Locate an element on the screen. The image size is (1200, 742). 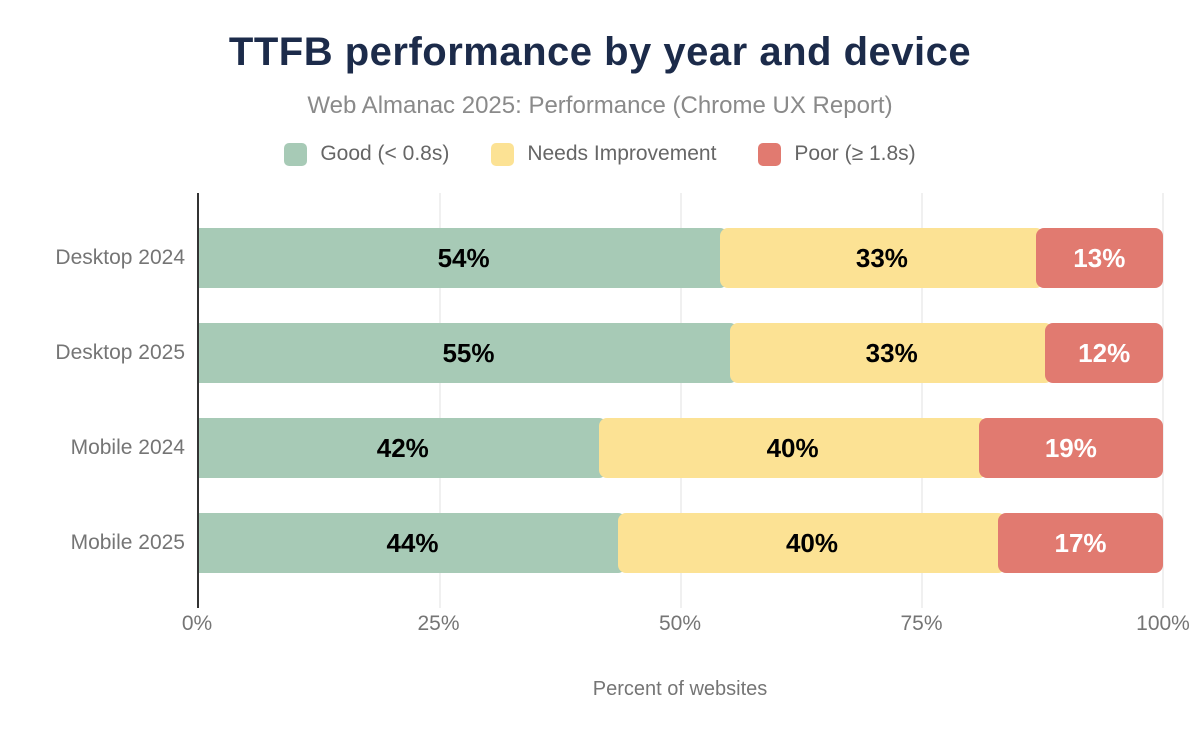
bar-segment: 17% is located at coordinates (1081, 543).